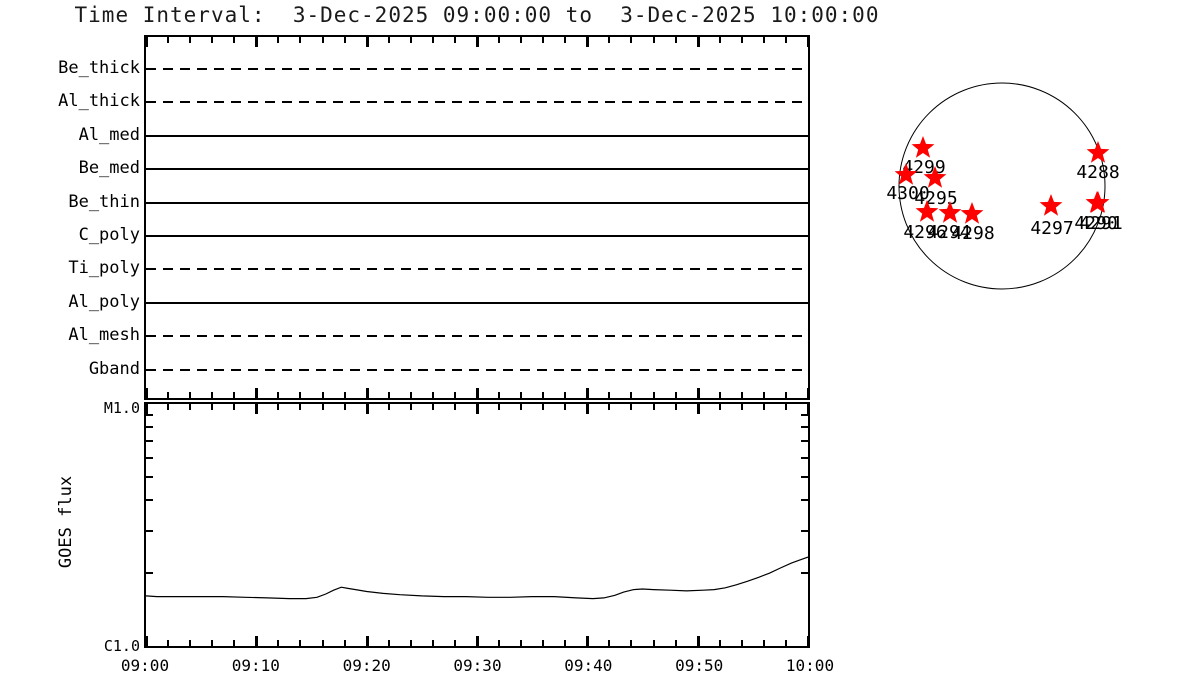 The height and width of the screenshot is (700, 1200). I want to click on active-region-number-label: 4291, so click(1100, 223).